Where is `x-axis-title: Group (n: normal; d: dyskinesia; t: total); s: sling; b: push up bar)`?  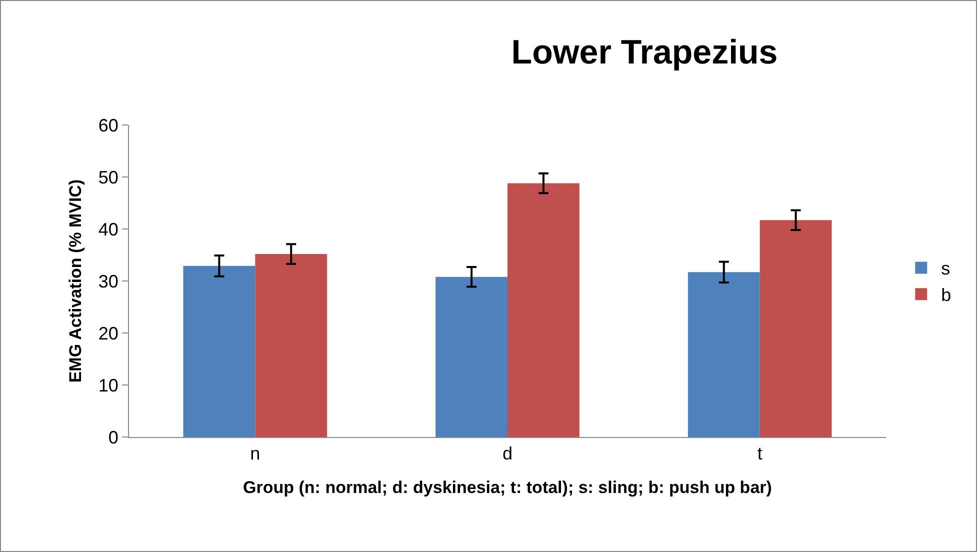 x-axis-title: Group (n: normal; d: dyskinesia; t: total); s: sling; b: push up bar) is located at coordinates (507, 487).